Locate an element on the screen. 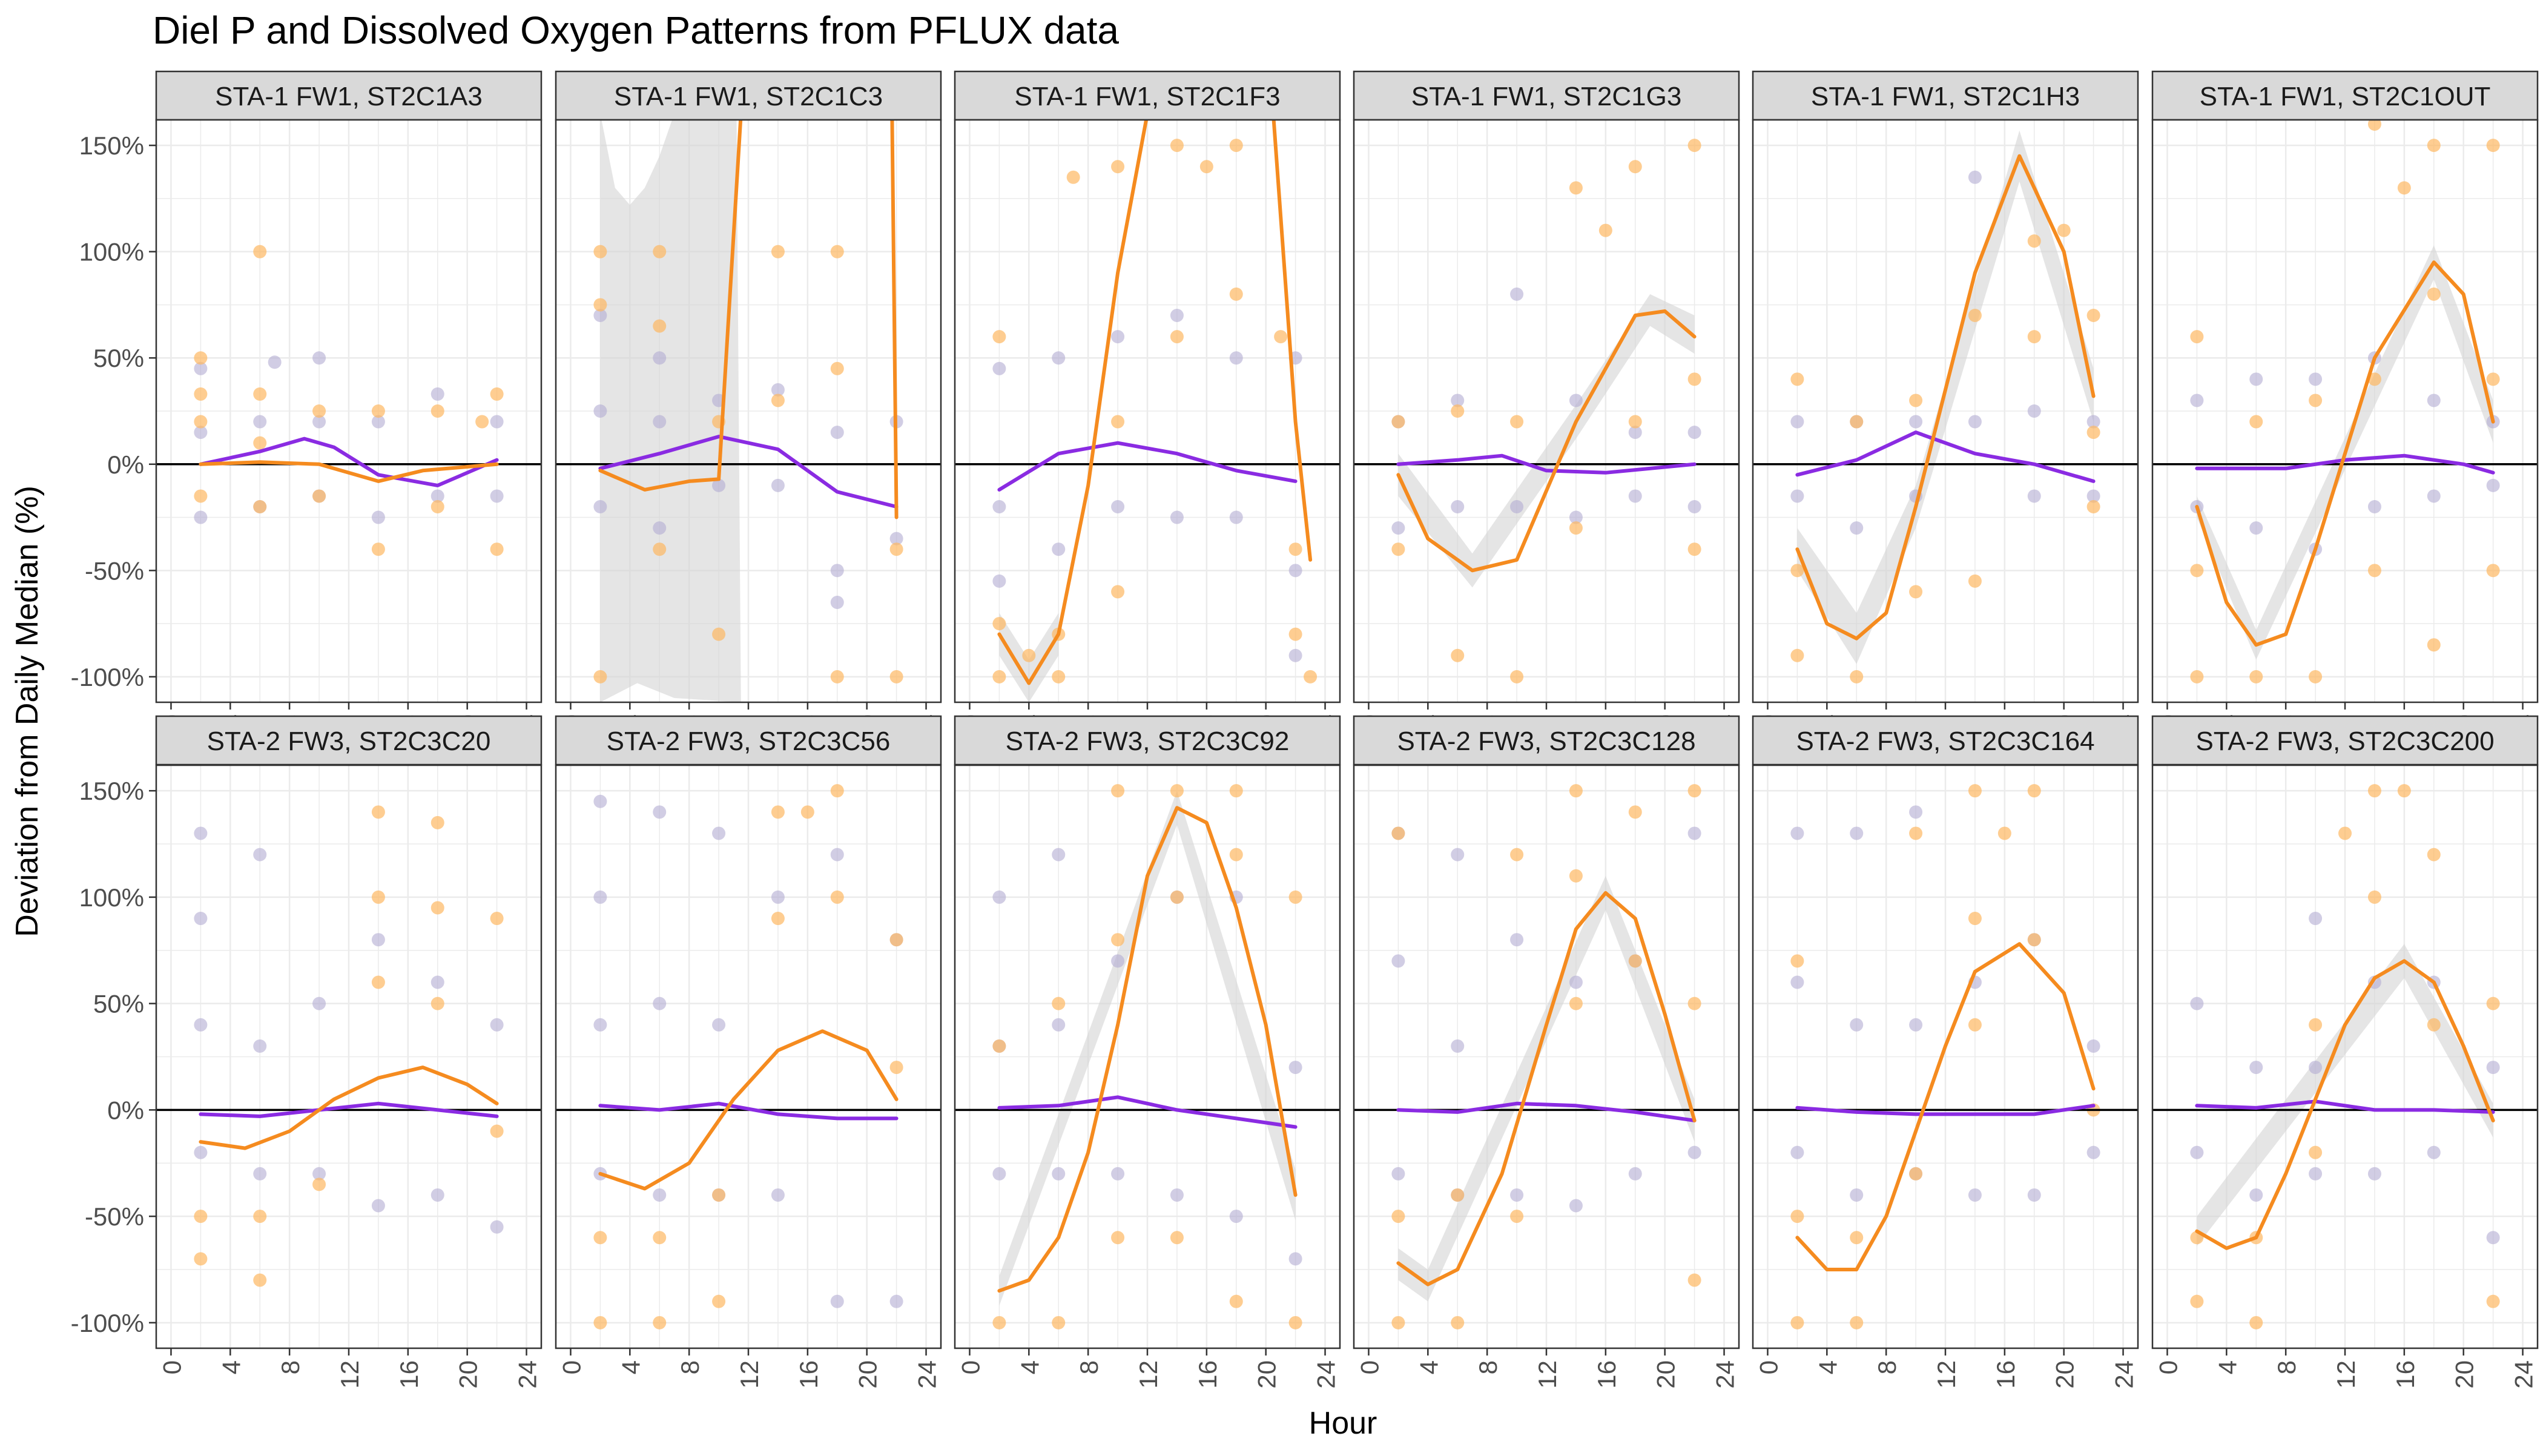  facet-panel: STA-2 FW3, ST2C3C200 0 4 8 12 16 20 24 is located at coordinates (2345, 1052).